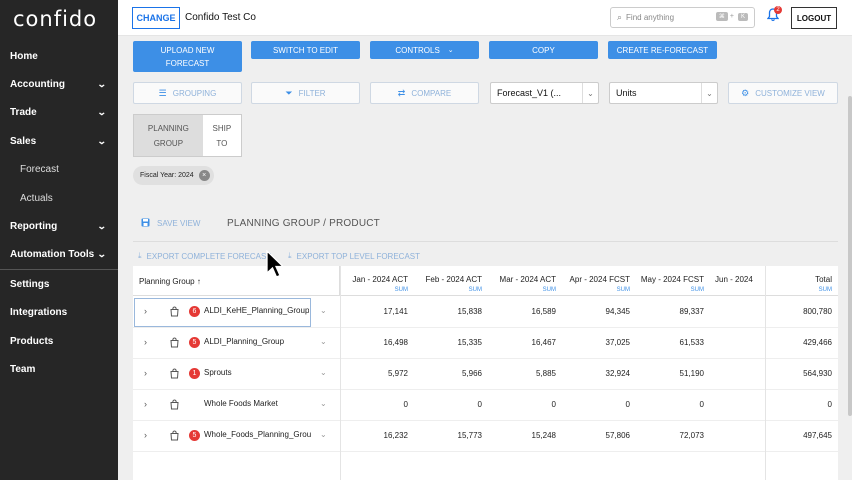 This screenshot has height=480, width=852. Describe the element at coordinates (204, 256) in the screenshot. I see `export-complete-forecast-link: ⤓ EXPORT COMPLETE FORECAST` at that location.